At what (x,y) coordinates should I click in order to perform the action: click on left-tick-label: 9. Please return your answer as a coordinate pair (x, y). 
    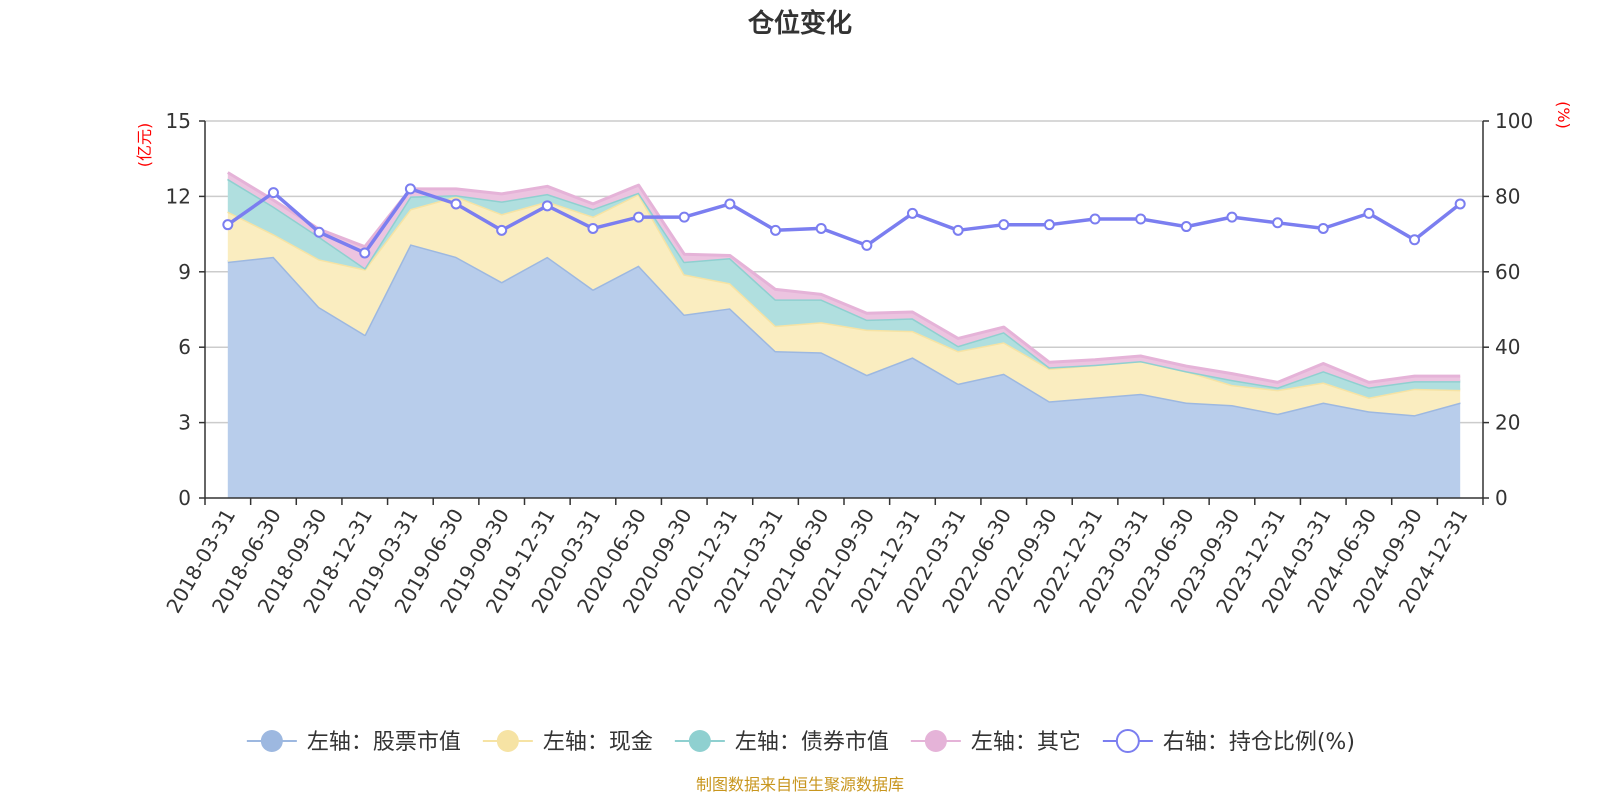
    Looking at the image, I should click on (184, 272).